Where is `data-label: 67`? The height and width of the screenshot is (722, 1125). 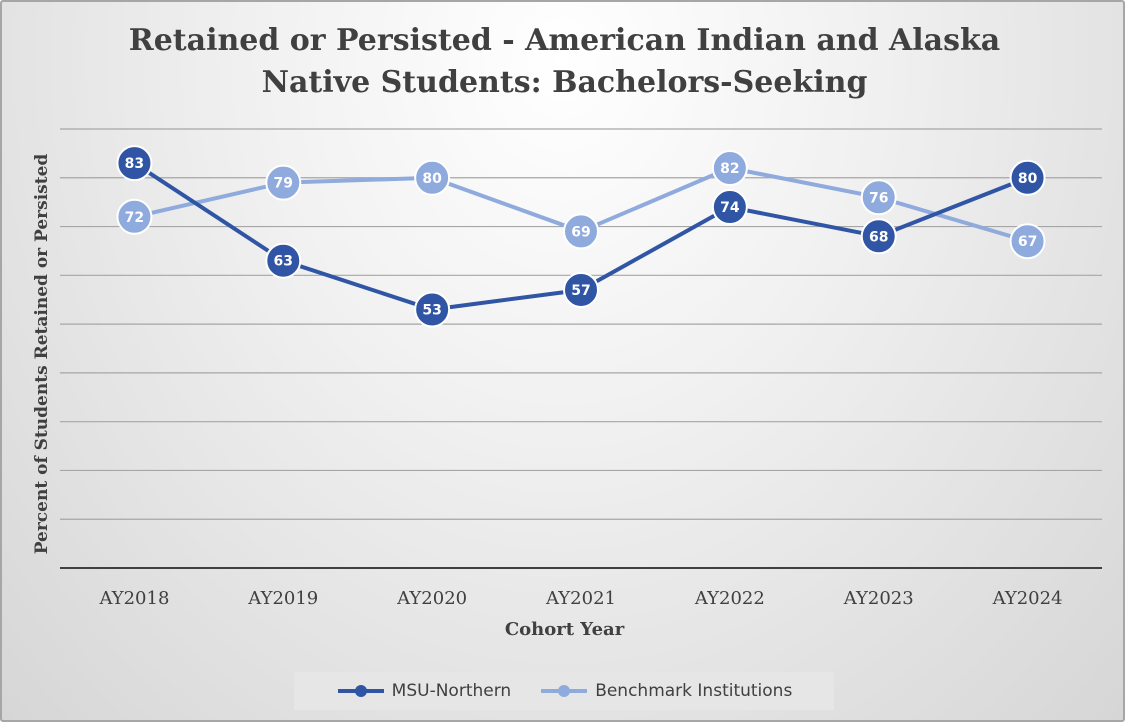
data-label: 67 is located at coordinates (1027, 242).